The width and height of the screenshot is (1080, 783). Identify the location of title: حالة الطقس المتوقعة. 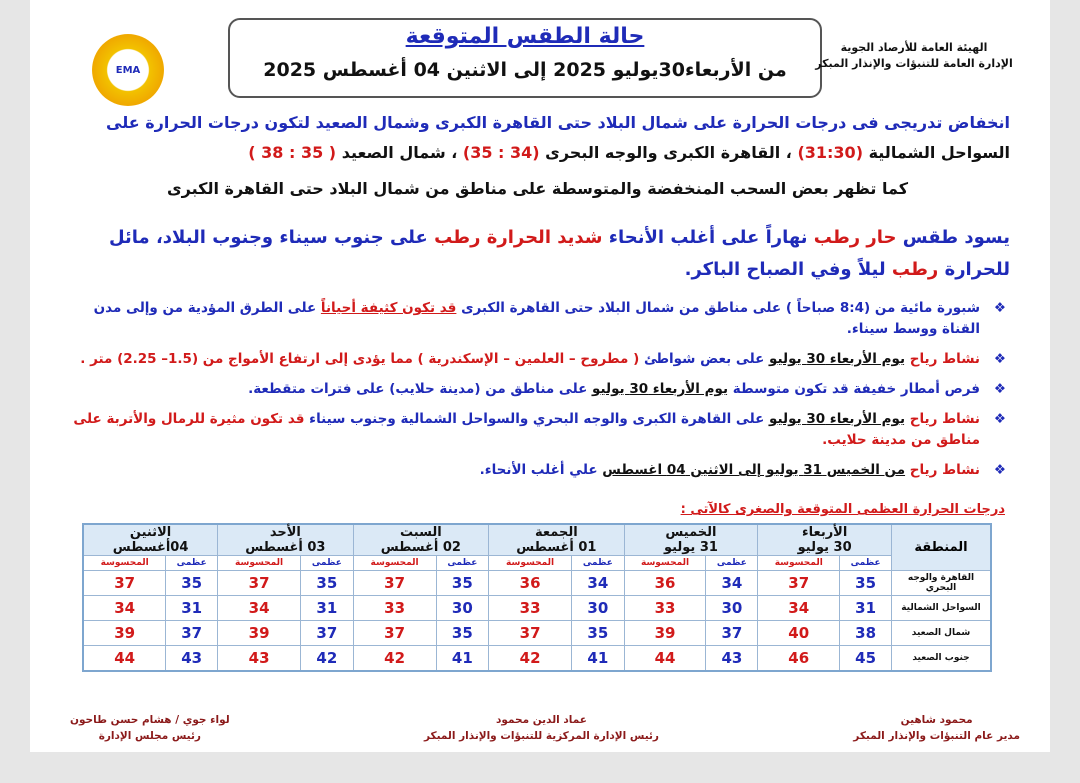
(525, 36).